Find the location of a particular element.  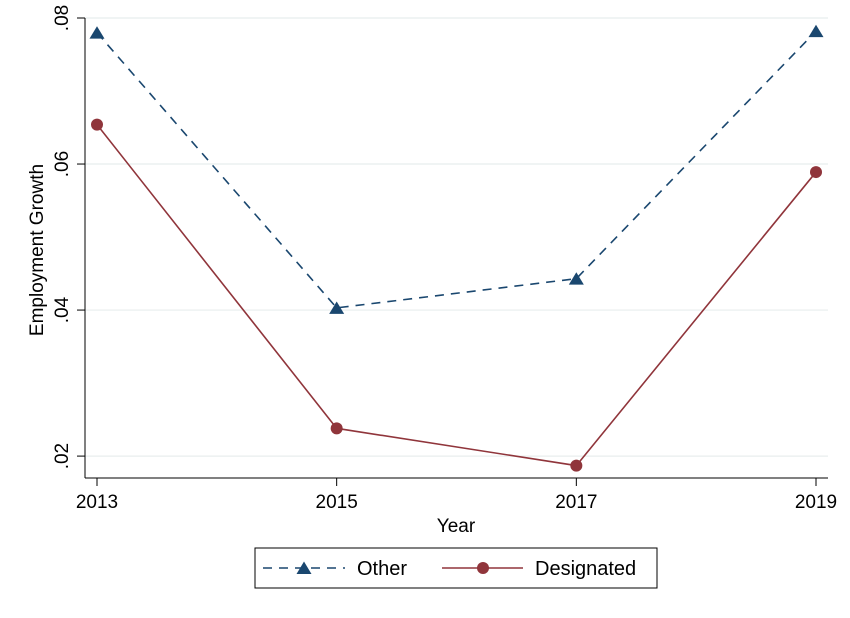

x-tick-label: 2019 is located at coordinates (816, 502).